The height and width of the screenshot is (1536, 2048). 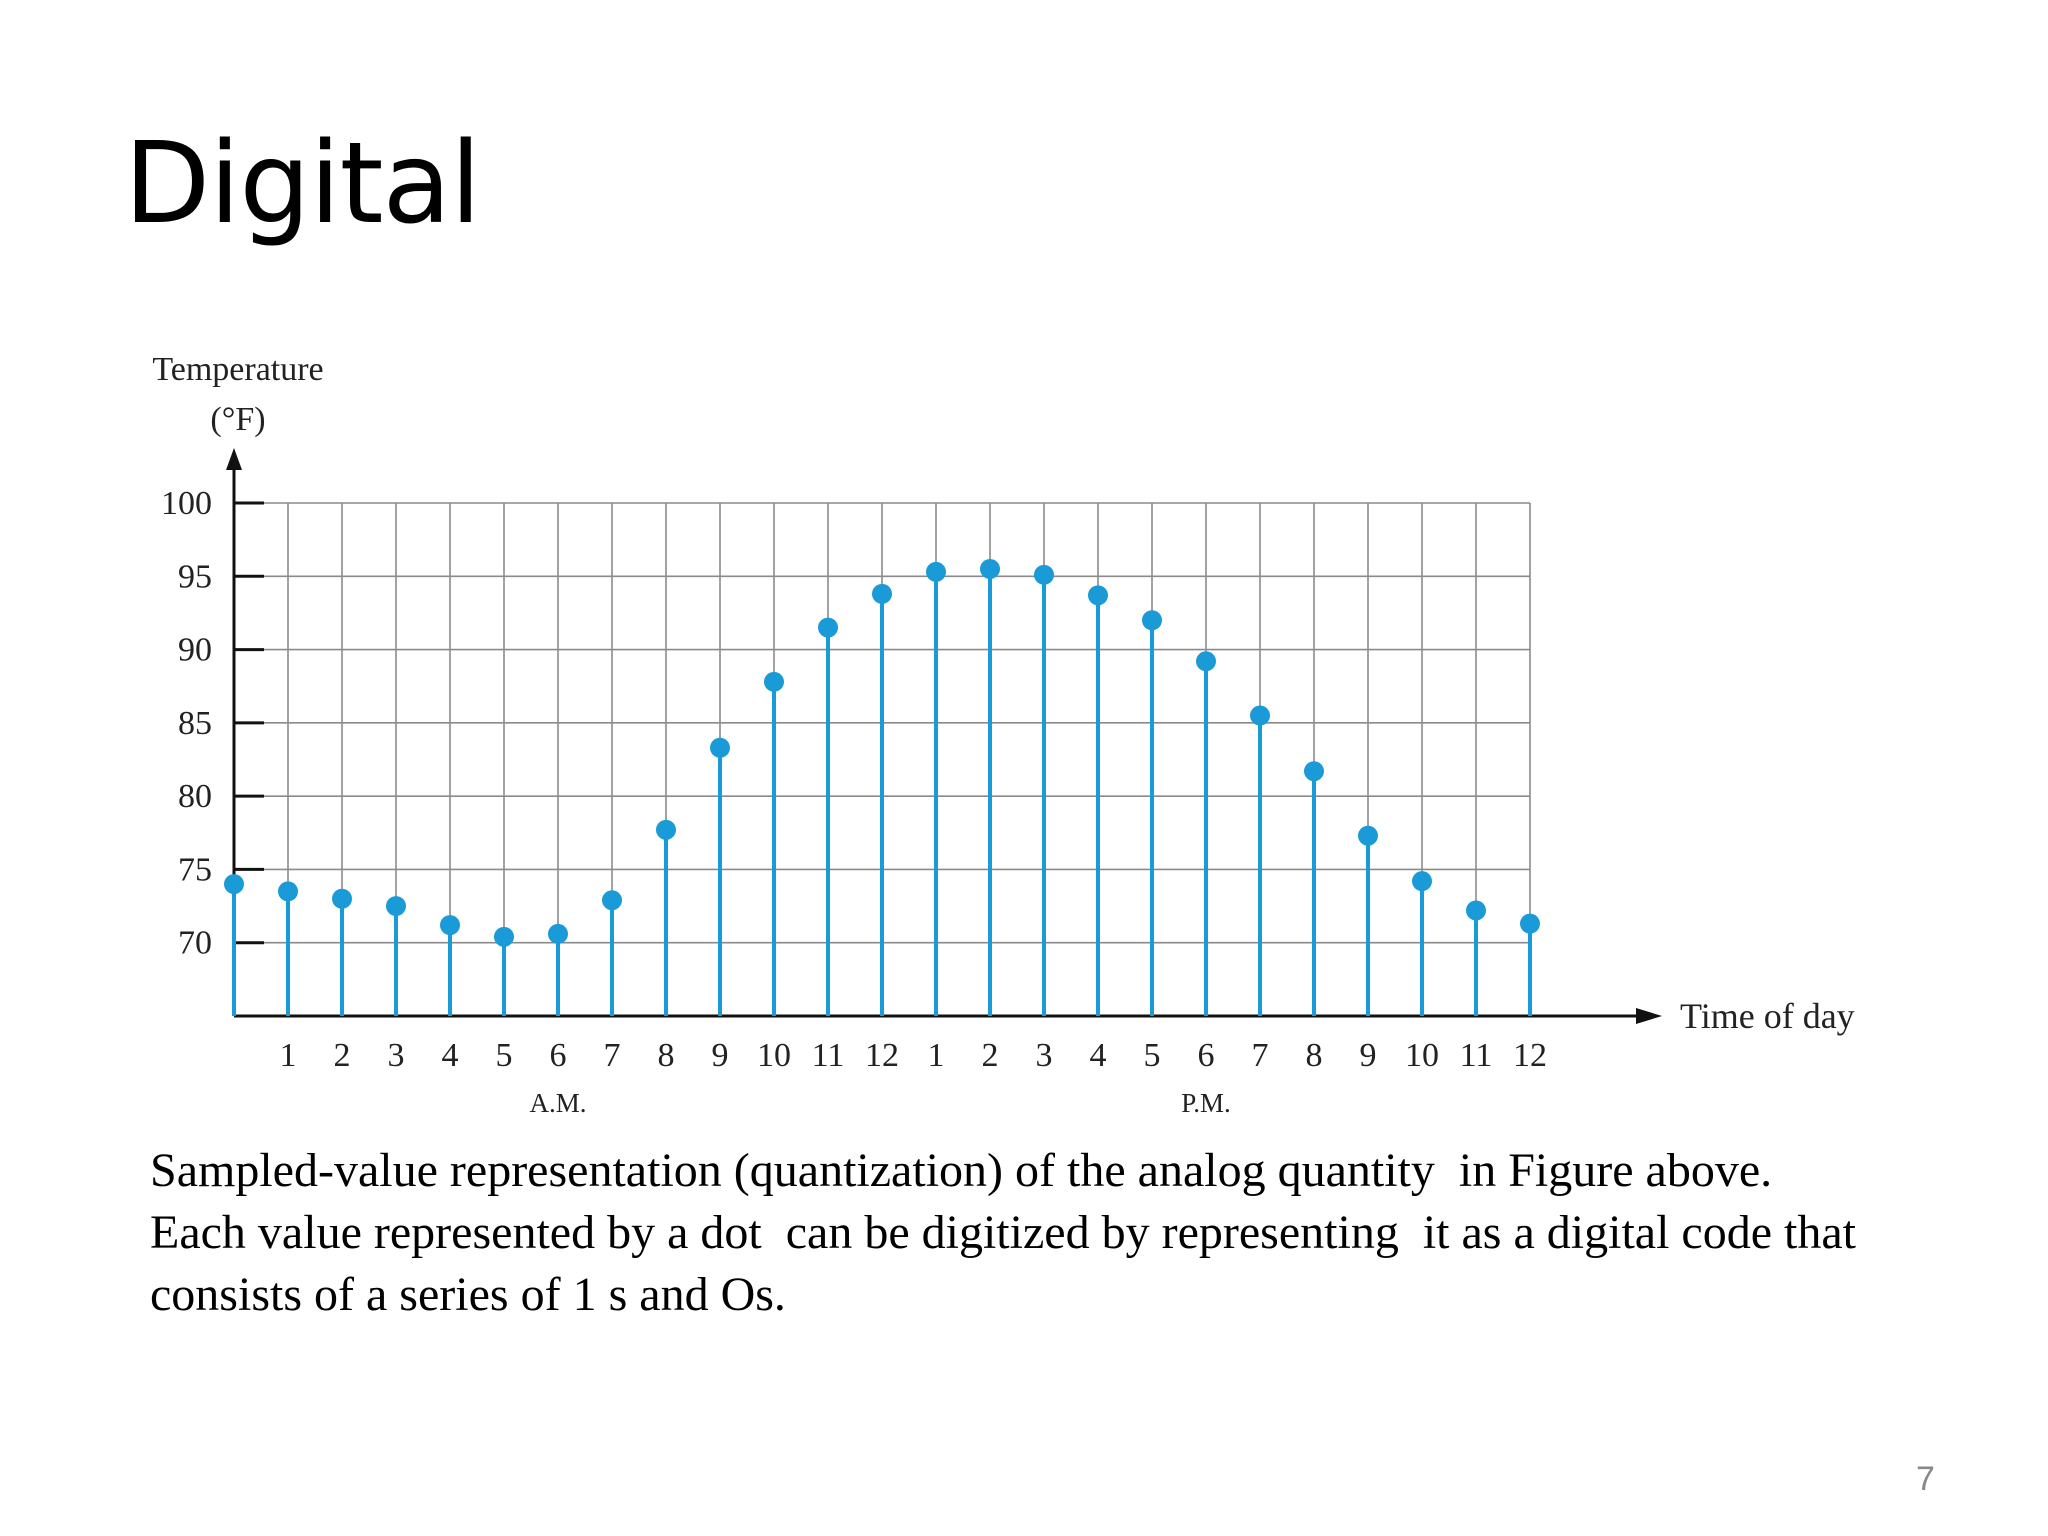 I want to click on x-tick-label-14: 2, so click(x=990, y=1055).